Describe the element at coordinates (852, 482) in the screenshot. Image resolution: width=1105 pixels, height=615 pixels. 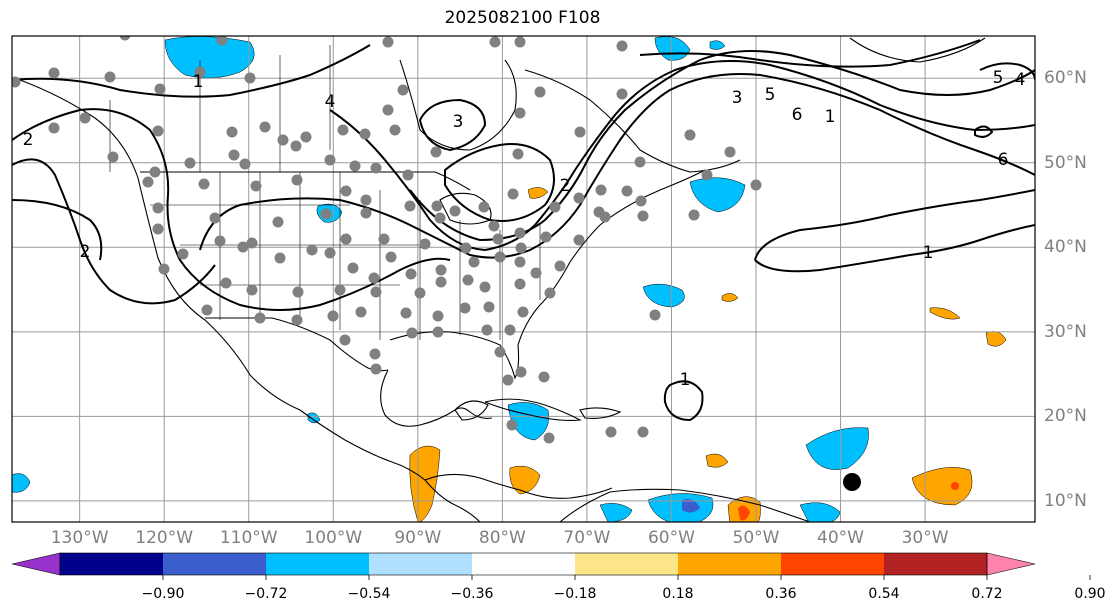
I see `storm-center-marker` at that location.